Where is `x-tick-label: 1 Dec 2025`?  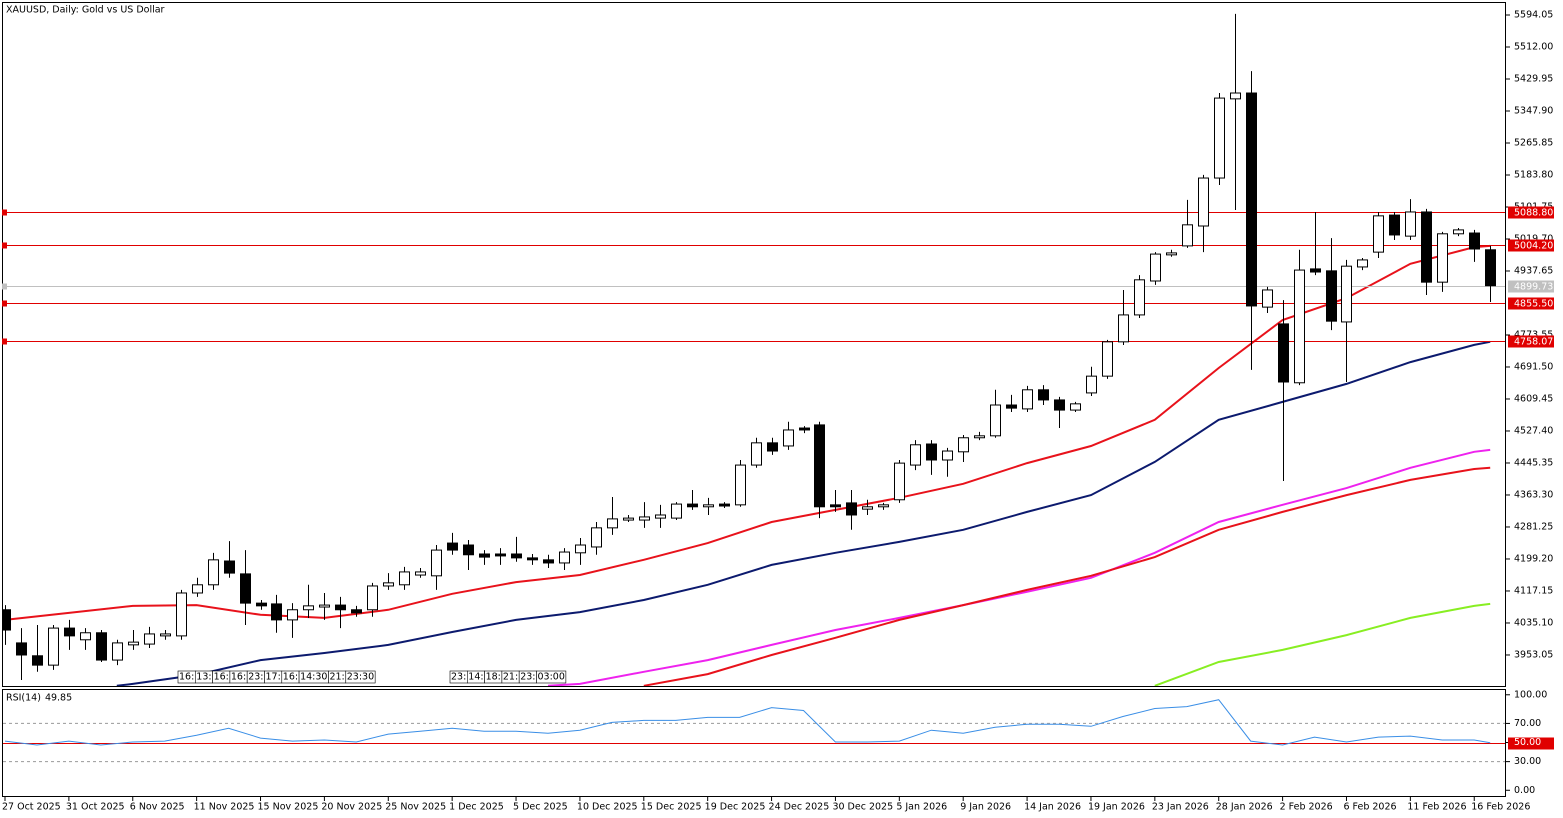 x-tick-label: 1 Dec 2025 is located at coordinates (476, 807).